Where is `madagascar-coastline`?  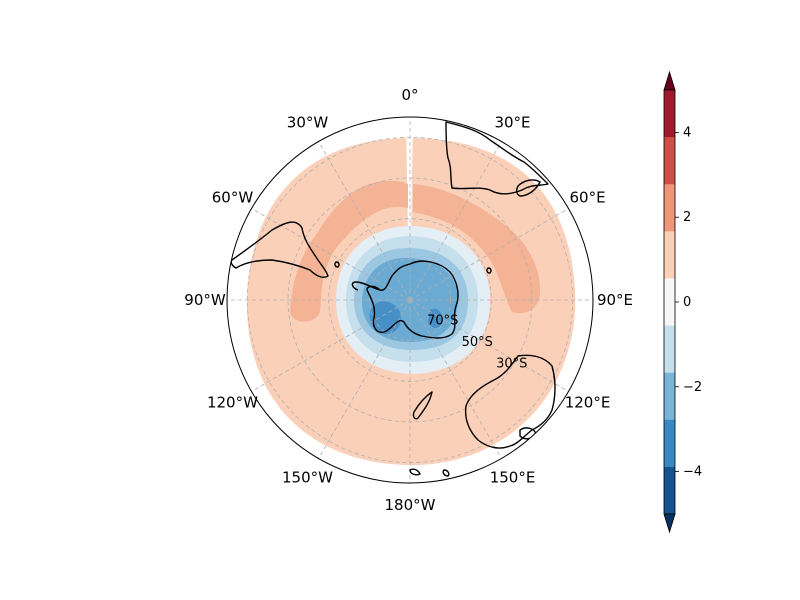
madagascar-coastline is located at coordinates (528, 188).